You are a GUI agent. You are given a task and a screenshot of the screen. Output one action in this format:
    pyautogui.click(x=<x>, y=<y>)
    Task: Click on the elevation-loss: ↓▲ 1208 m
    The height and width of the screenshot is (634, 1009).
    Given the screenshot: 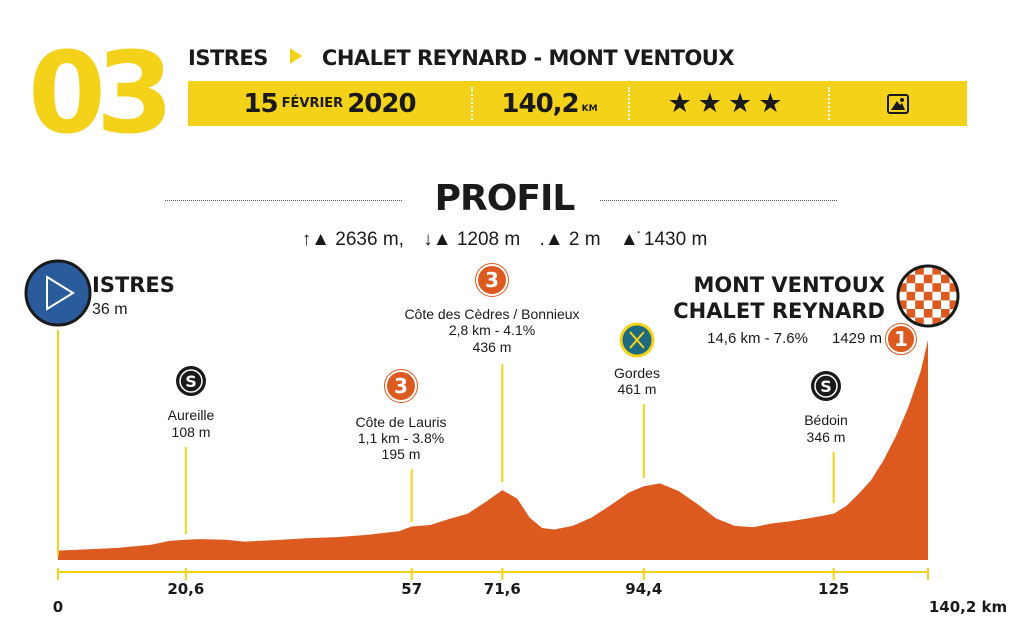 What is the action you would take?
    pyautogui.click(x=472, y=239)
    